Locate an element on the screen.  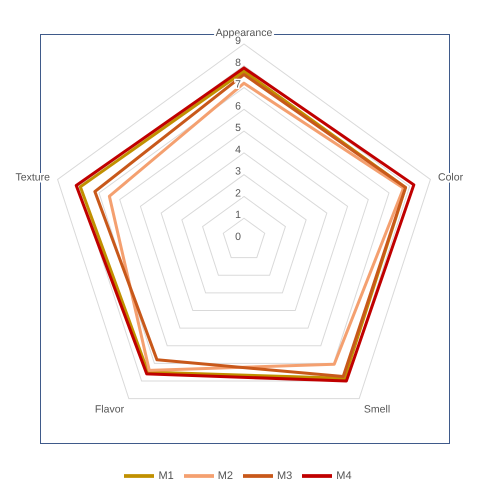
legend-label: M4 is located at coordinates (344, 476).